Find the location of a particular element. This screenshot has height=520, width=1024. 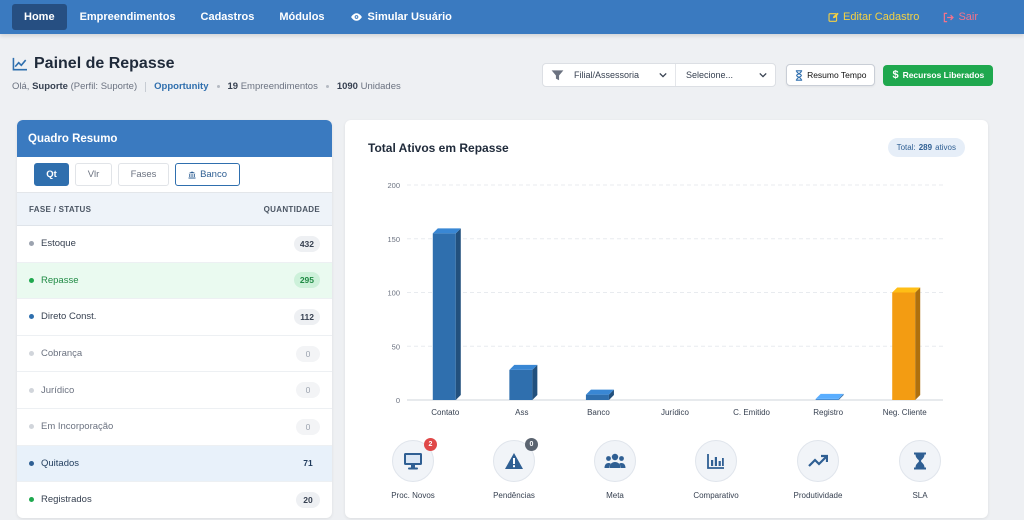

nav-home: Home is located at coordinates (39, 17).